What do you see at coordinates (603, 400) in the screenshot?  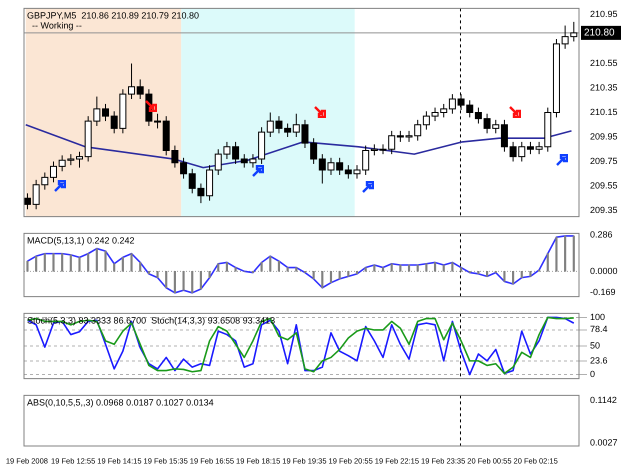 I see `y-tick-label: 0.1142` at bounding box center [603, 400].